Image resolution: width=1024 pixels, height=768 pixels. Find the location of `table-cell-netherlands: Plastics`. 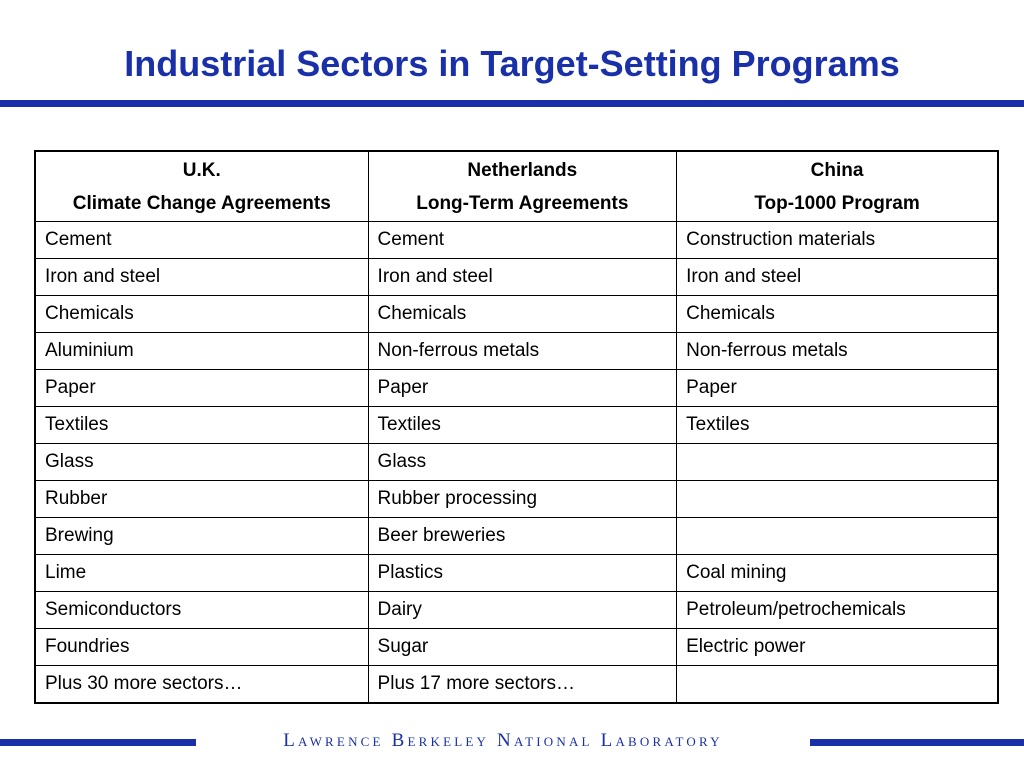

table-cell-netherlands: Plastics is located at coordinates (522, 573).